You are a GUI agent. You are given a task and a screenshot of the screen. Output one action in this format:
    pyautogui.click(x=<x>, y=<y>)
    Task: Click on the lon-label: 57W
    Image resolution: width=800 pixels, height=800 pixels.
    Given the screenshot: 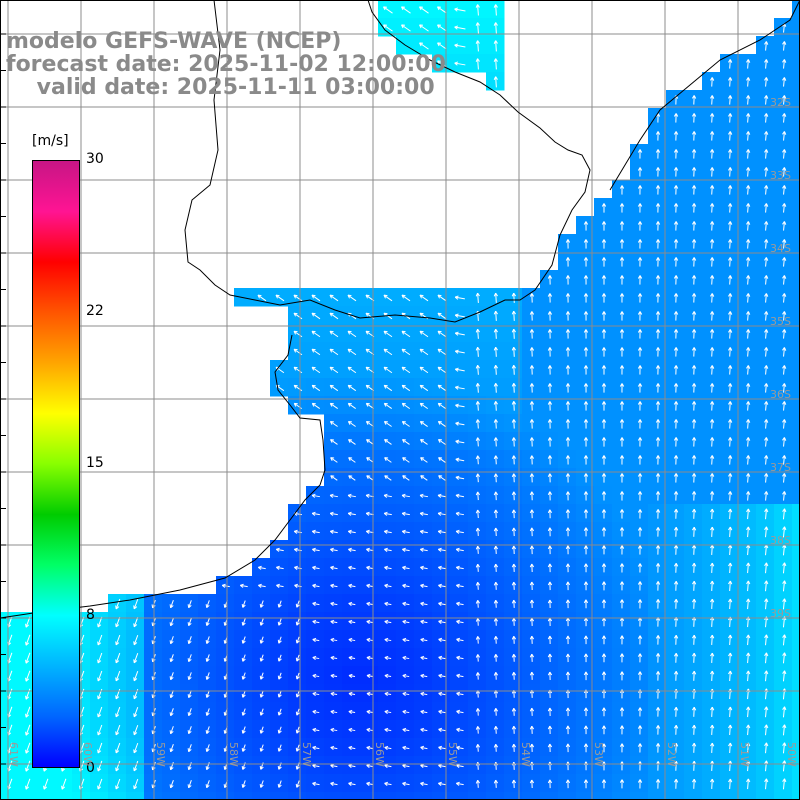 What is the action you would take?
    pyautogui.click(x=306, y=754)
    